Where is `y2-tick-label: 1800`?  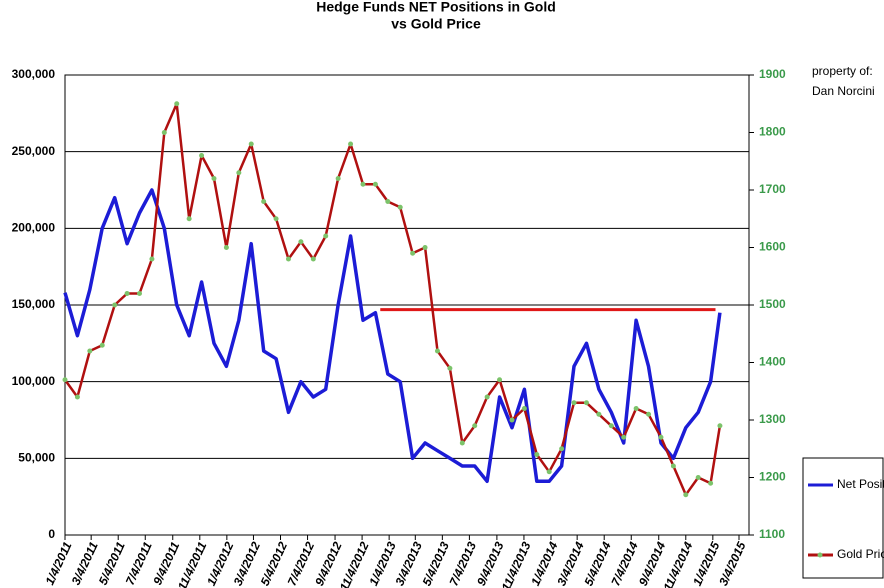
y2-tick-label: 1800 is located at coordinates (772, 132).